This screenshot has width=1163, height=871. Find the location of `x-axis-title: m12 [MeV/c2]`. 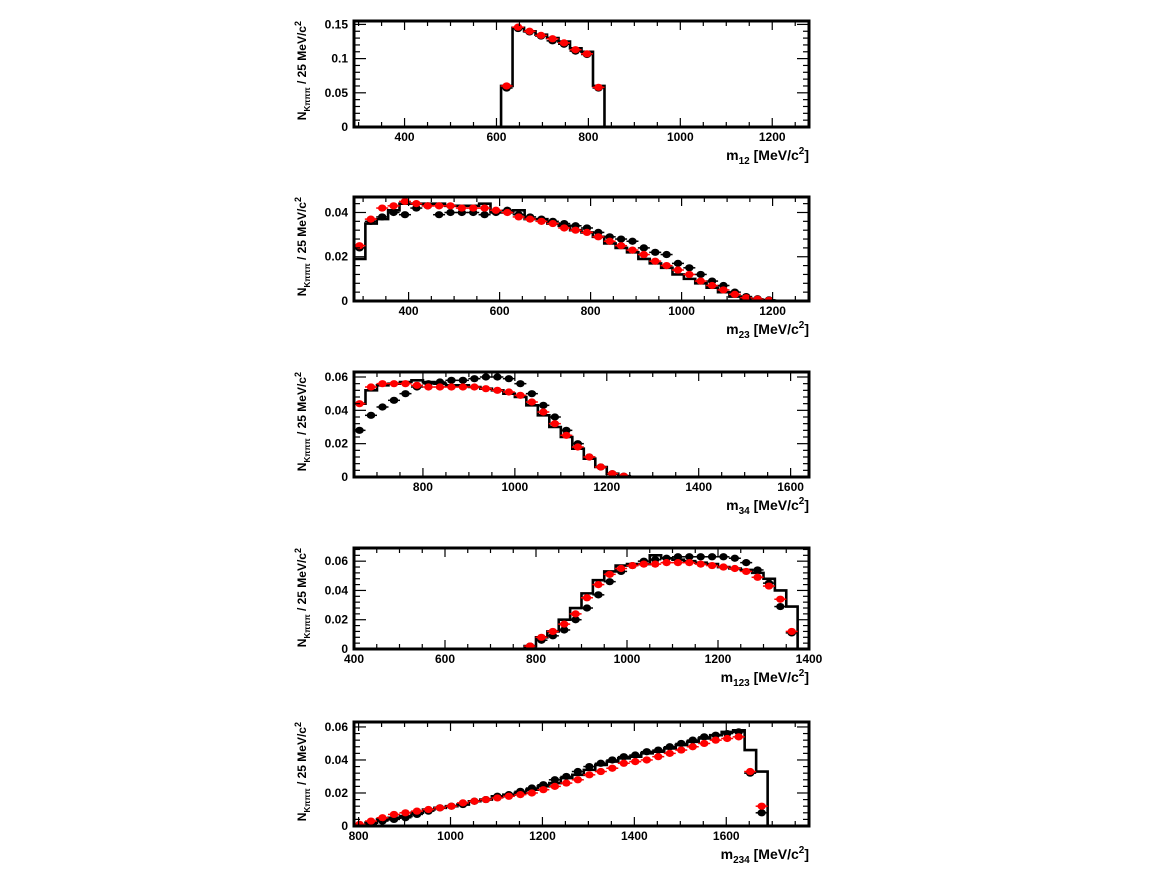

x-axis-title: m12 [MeV/c2] is located at coordinates (767, 156).